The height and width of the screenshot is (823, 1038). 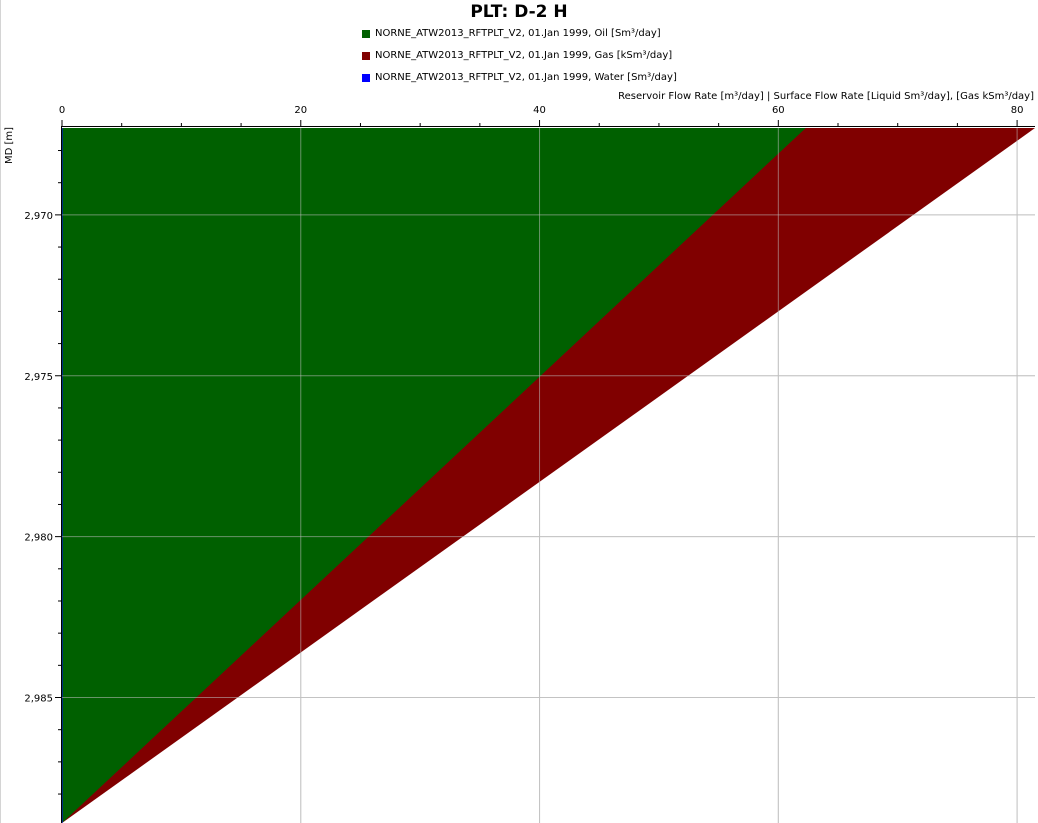 What do you see at coordinates (539, 110) in the screenshot?
I see `x-tick-label-2: 40` at bounding box center [539, 110].